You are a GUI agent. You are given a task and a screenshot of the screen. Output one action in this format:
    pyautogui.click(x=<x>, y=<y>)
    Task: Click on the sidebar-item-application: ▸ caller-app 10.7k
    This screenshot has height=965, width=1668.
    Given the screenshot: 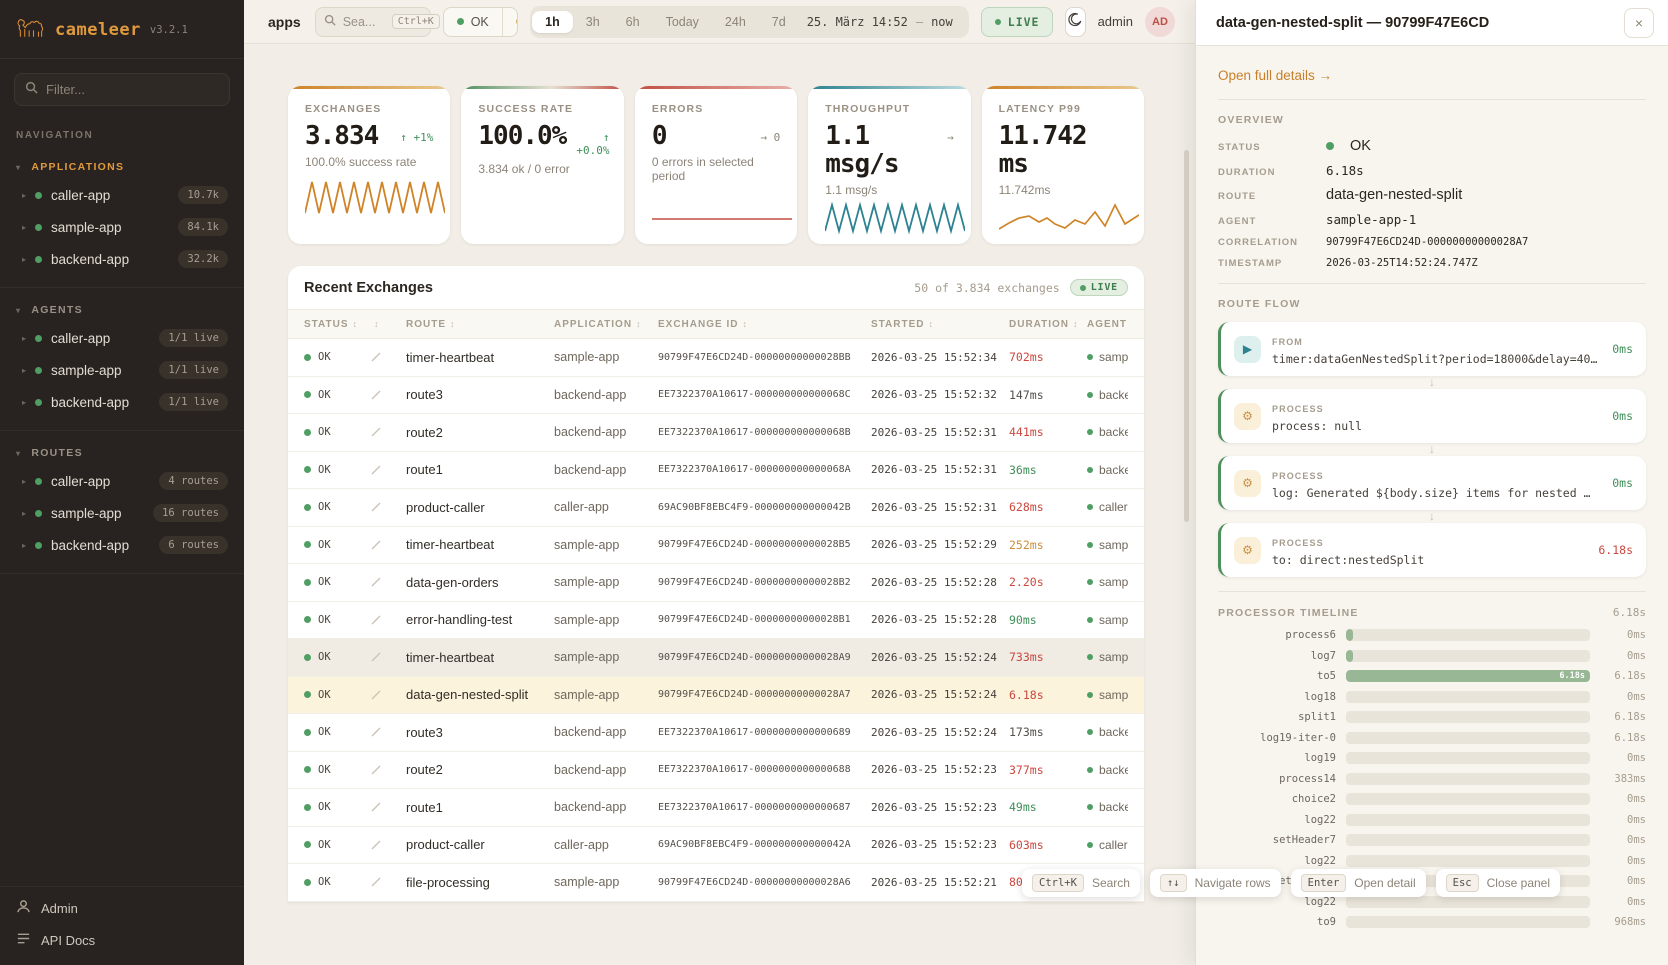 What is the action you would take?
    pyautogui.click(x=122, y=195)
    